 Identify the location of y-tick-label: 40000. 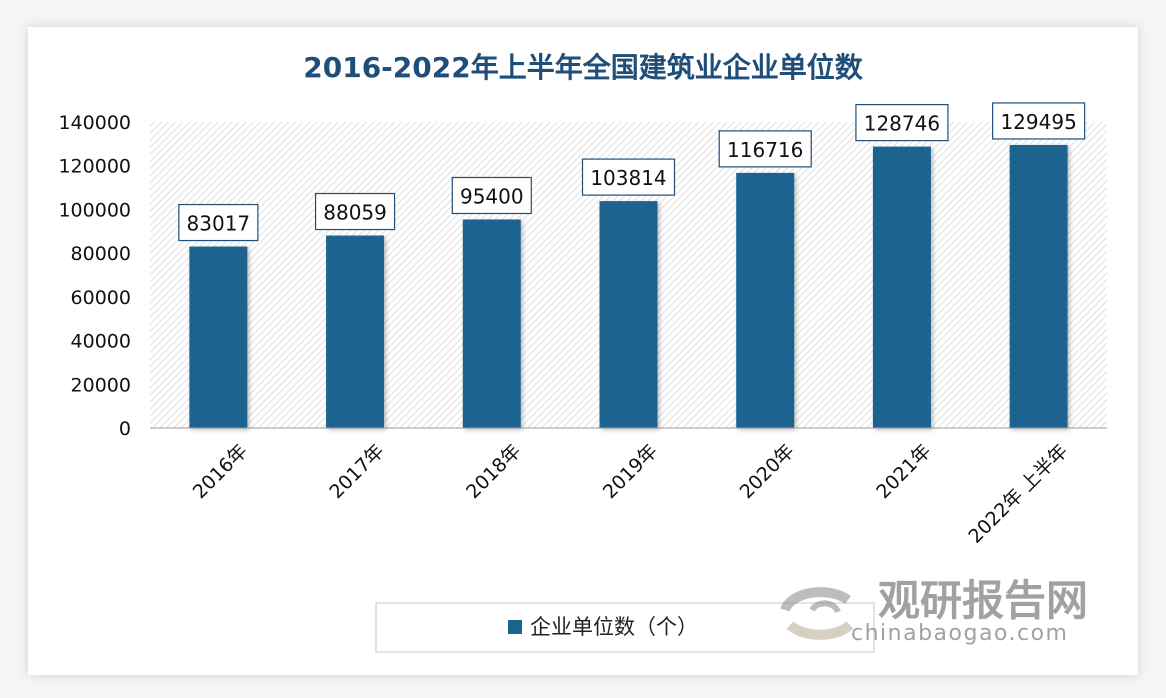
(101, 342).